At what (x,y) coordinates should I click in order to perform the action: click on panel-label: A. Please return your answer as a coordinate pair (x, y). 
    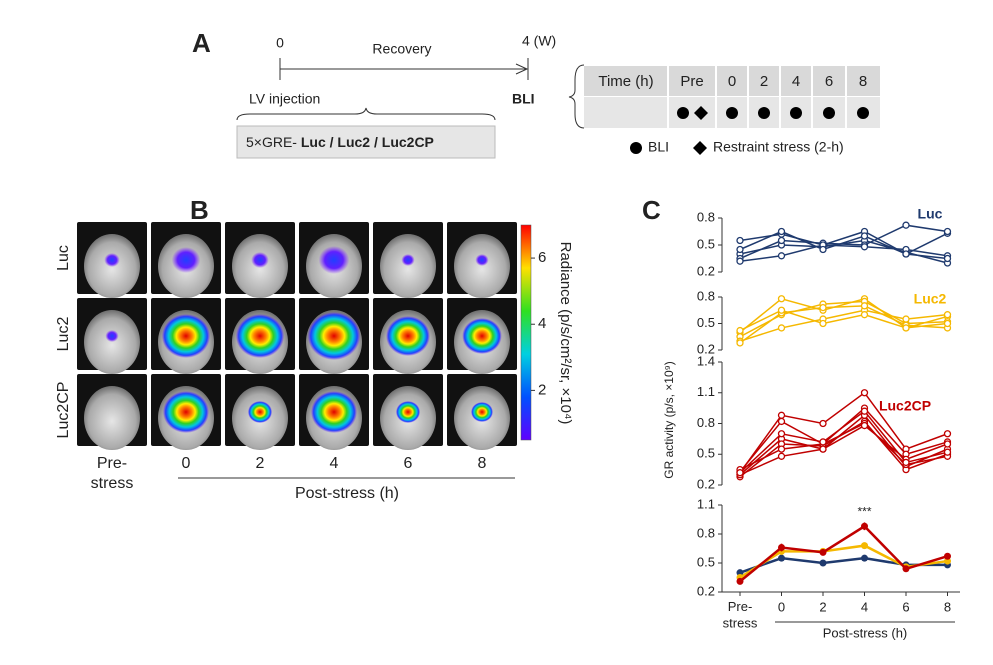
    Looking at the image, I should click on (201, 43).